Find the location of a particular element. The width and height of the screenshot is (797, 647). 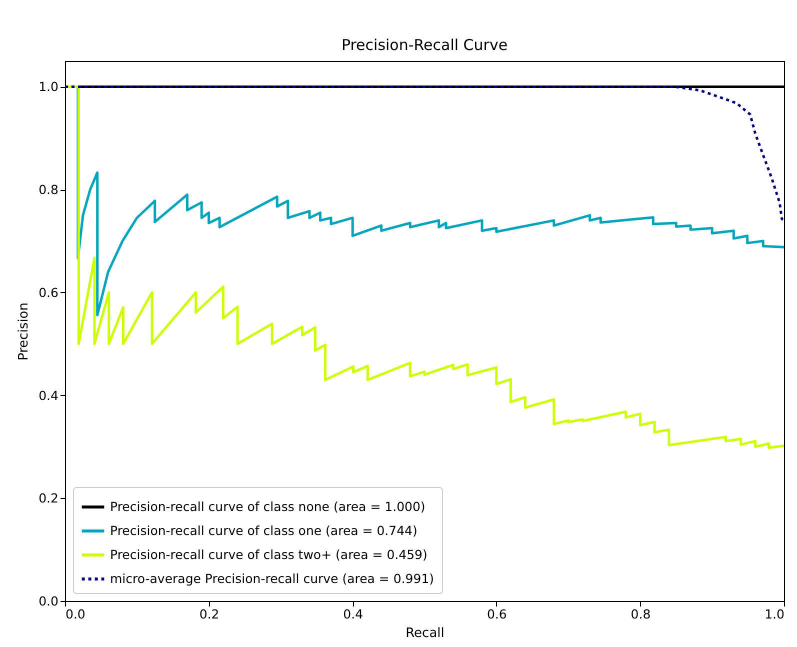

x-tick-label: 0.8 is located at coordinates (640, 614).